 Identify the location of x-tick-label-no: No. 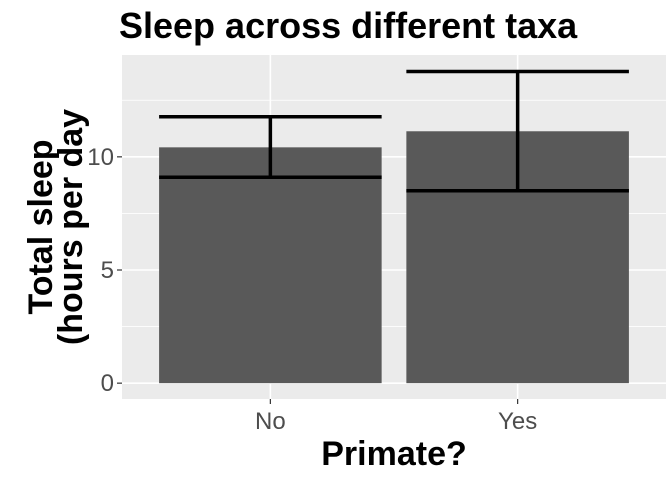
(270, 421).